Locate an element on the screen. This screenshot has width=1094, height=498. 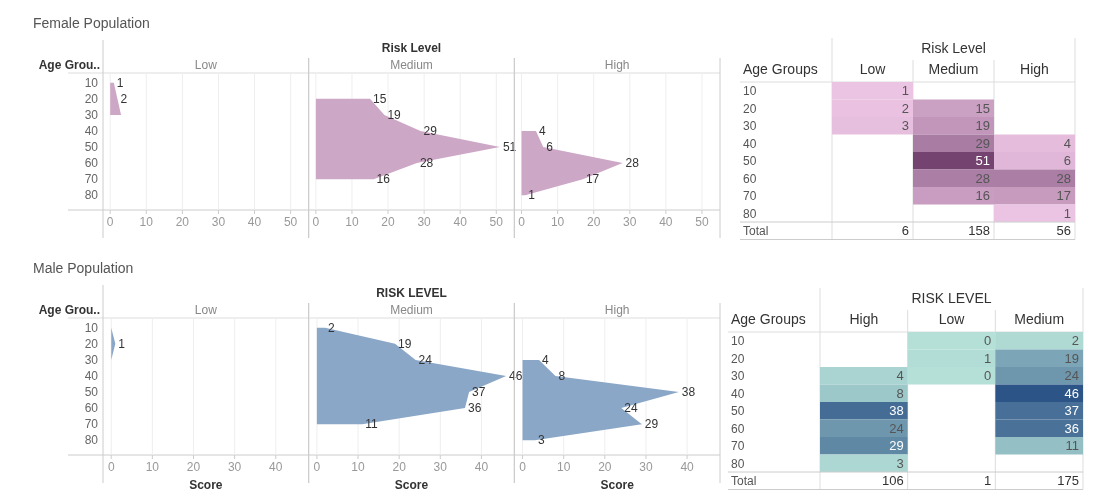
text: 1 is located at coordinates (988, 480).